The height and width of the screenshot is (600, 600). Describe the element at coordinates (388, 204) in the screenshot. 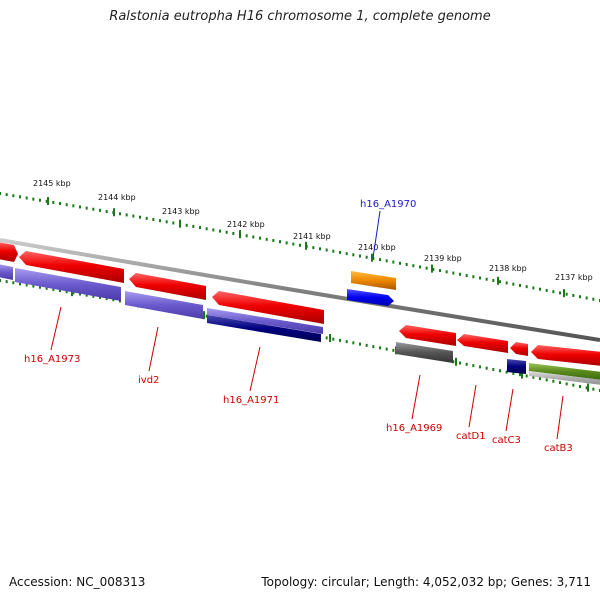

I see `gene-label: h16_A1970` at that location.